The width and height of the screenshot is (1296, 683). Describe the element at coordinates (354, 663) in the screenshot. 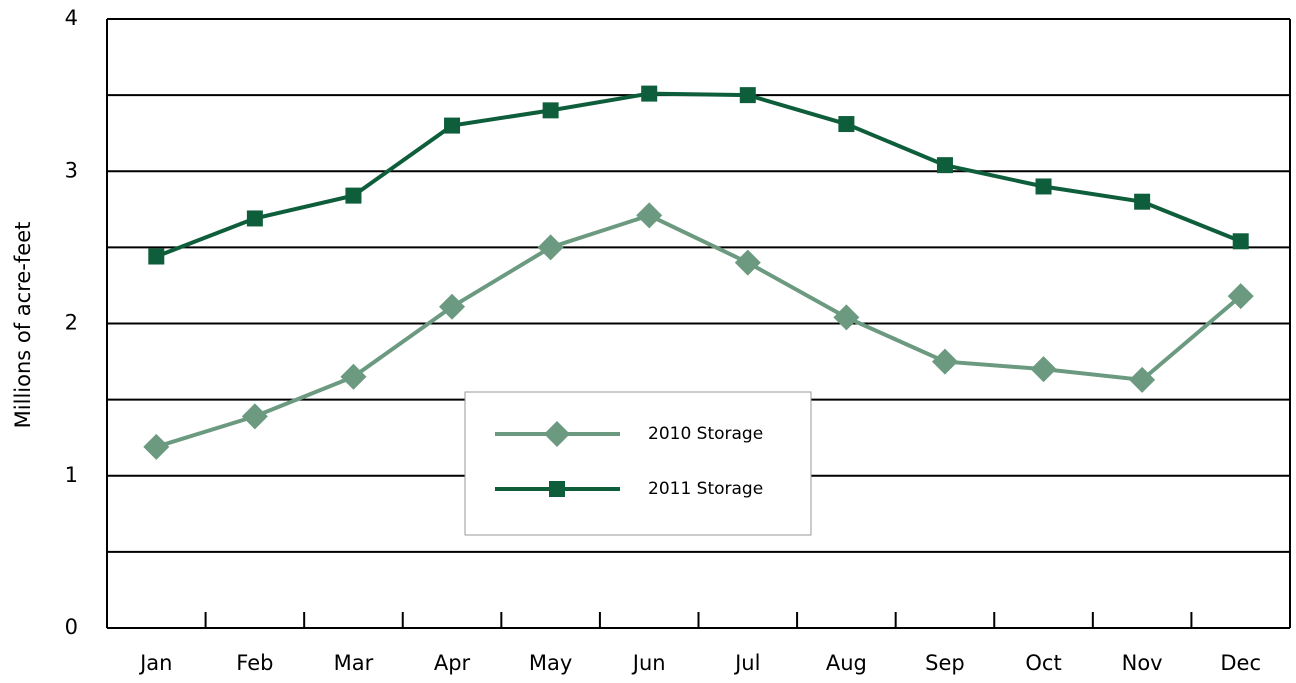

I see `x-tick-label: Mar` at that location.